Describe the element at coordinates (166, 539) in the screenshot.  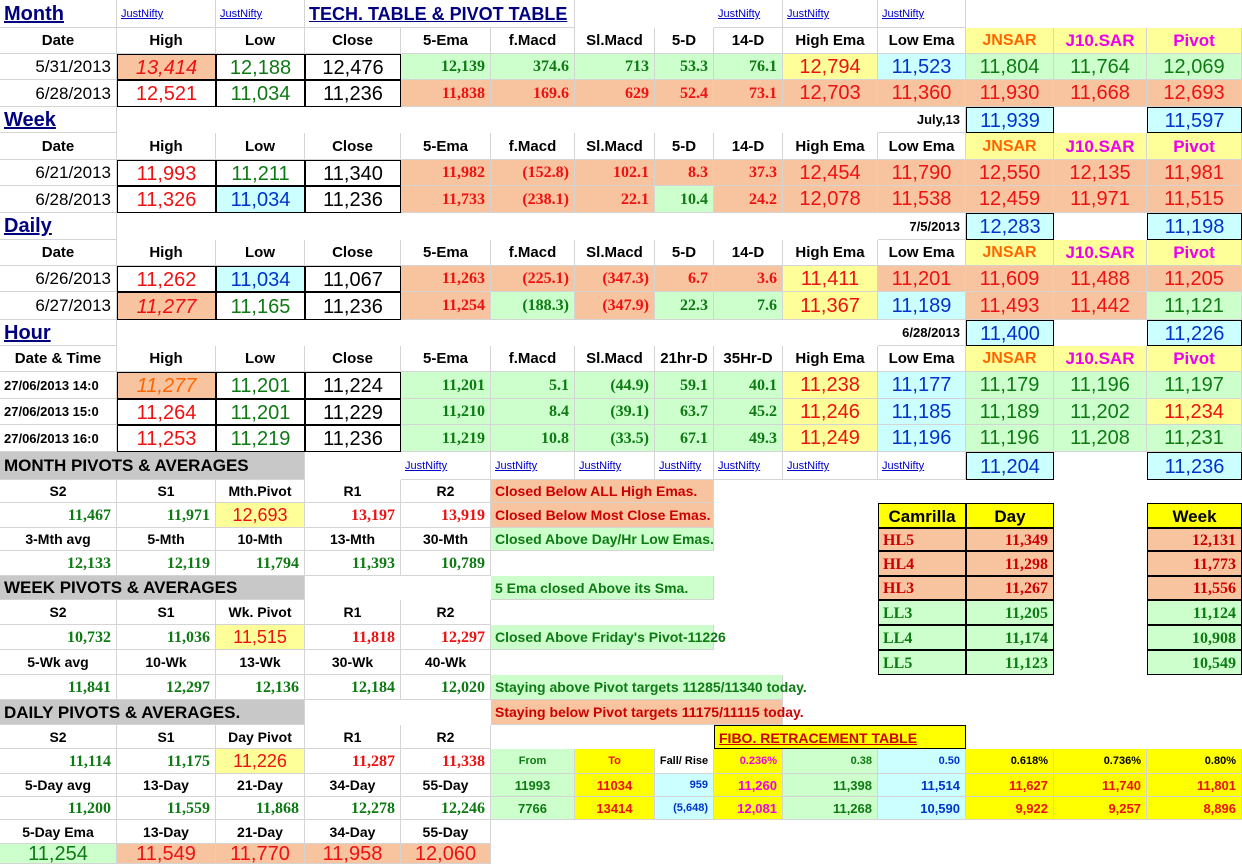
I see `cell-r20-c1: 5-Mth` at that location.